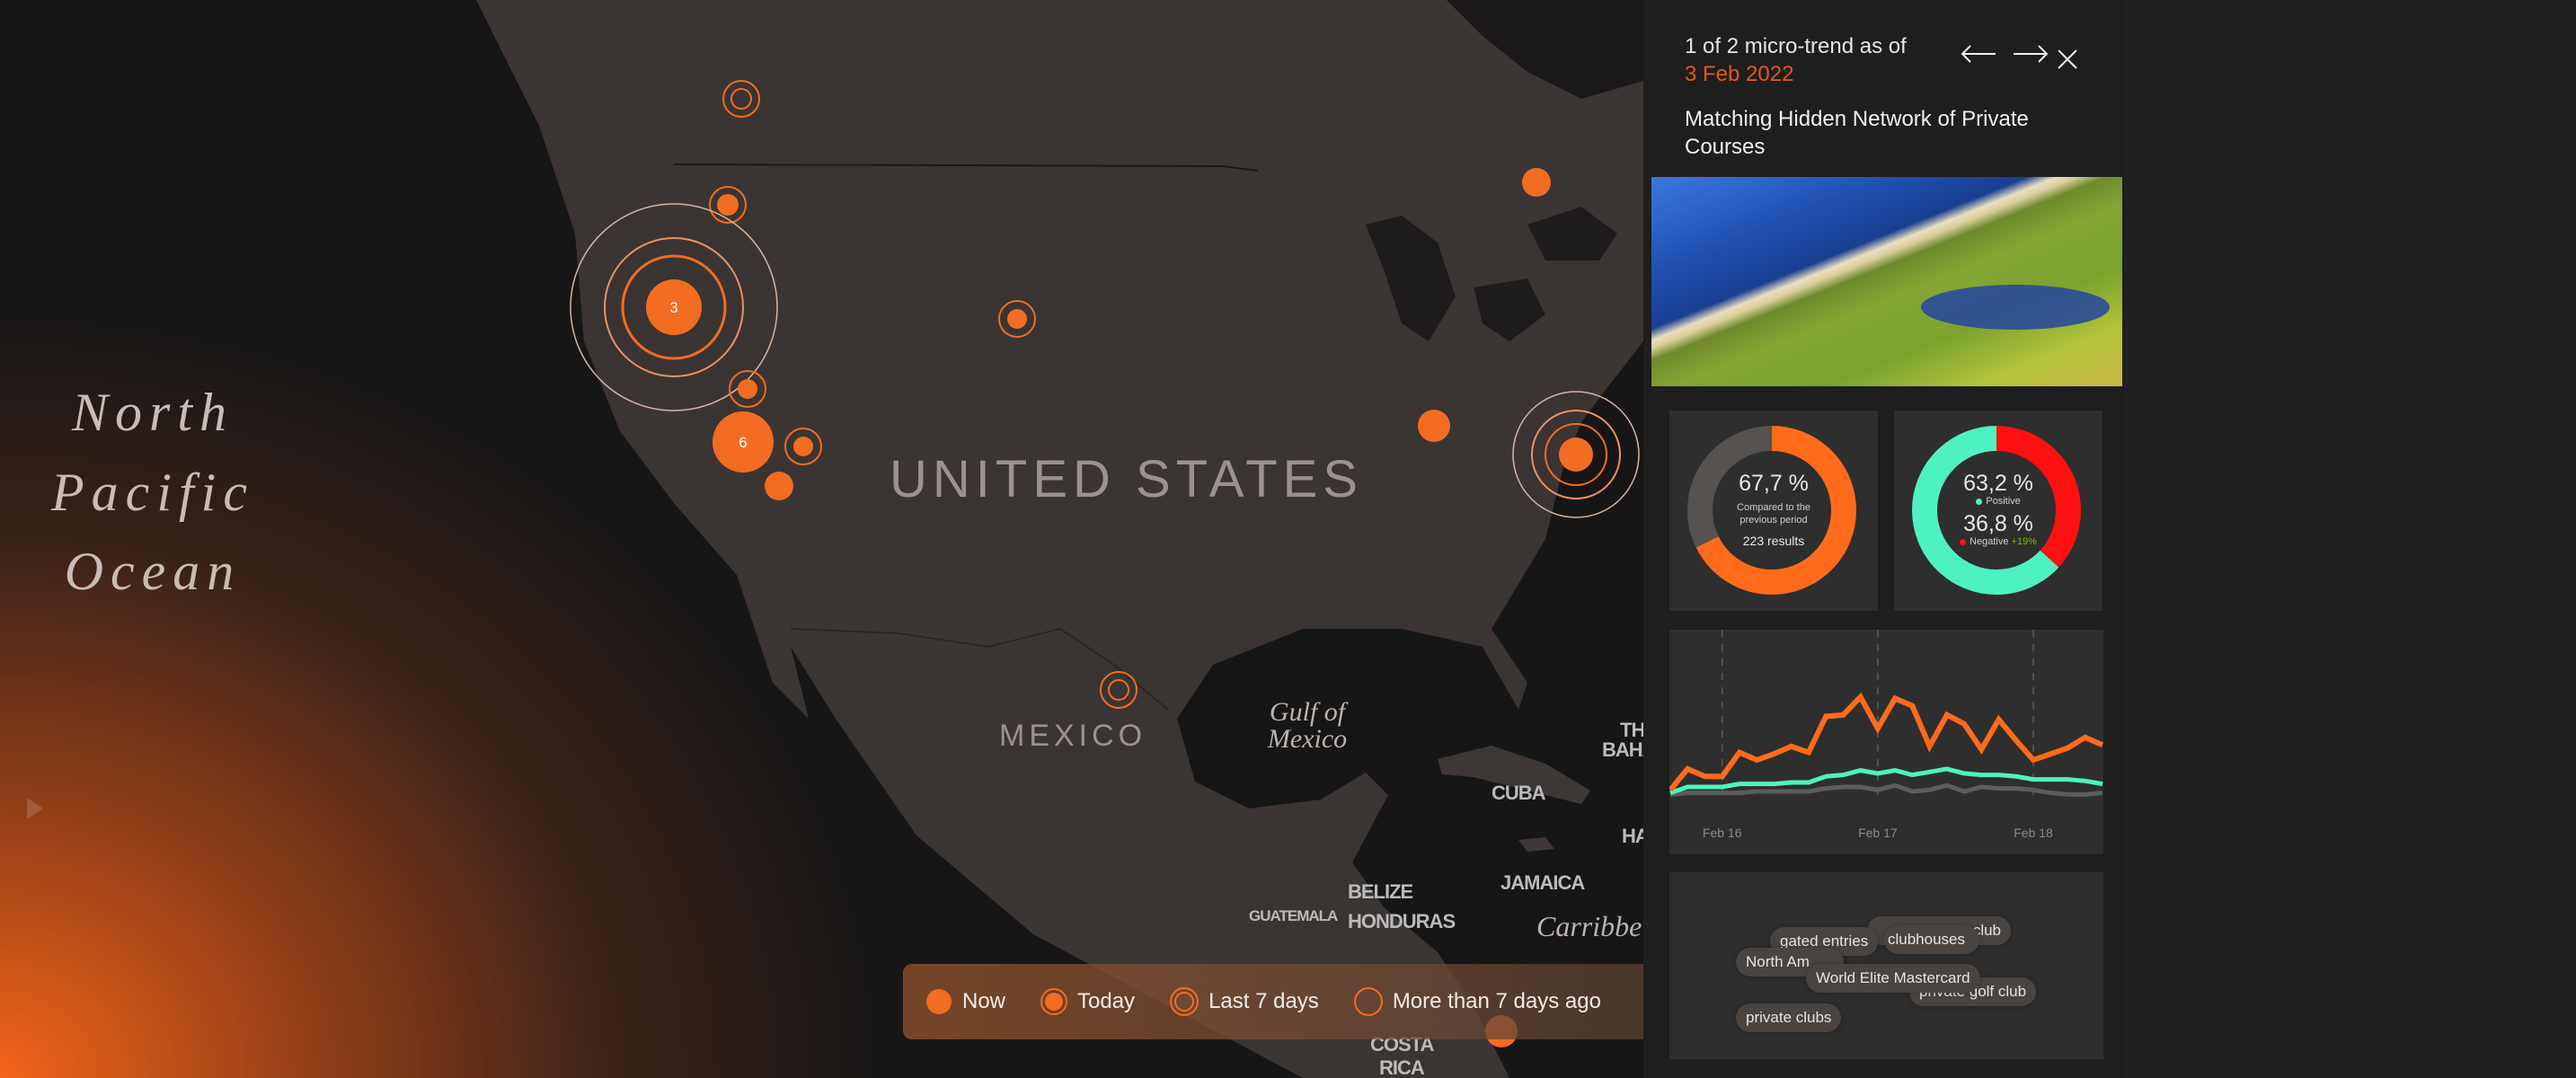  Describe the element at coordinates (1368, 1002) in the screenshot. I see `single-ring-icon` at that location.